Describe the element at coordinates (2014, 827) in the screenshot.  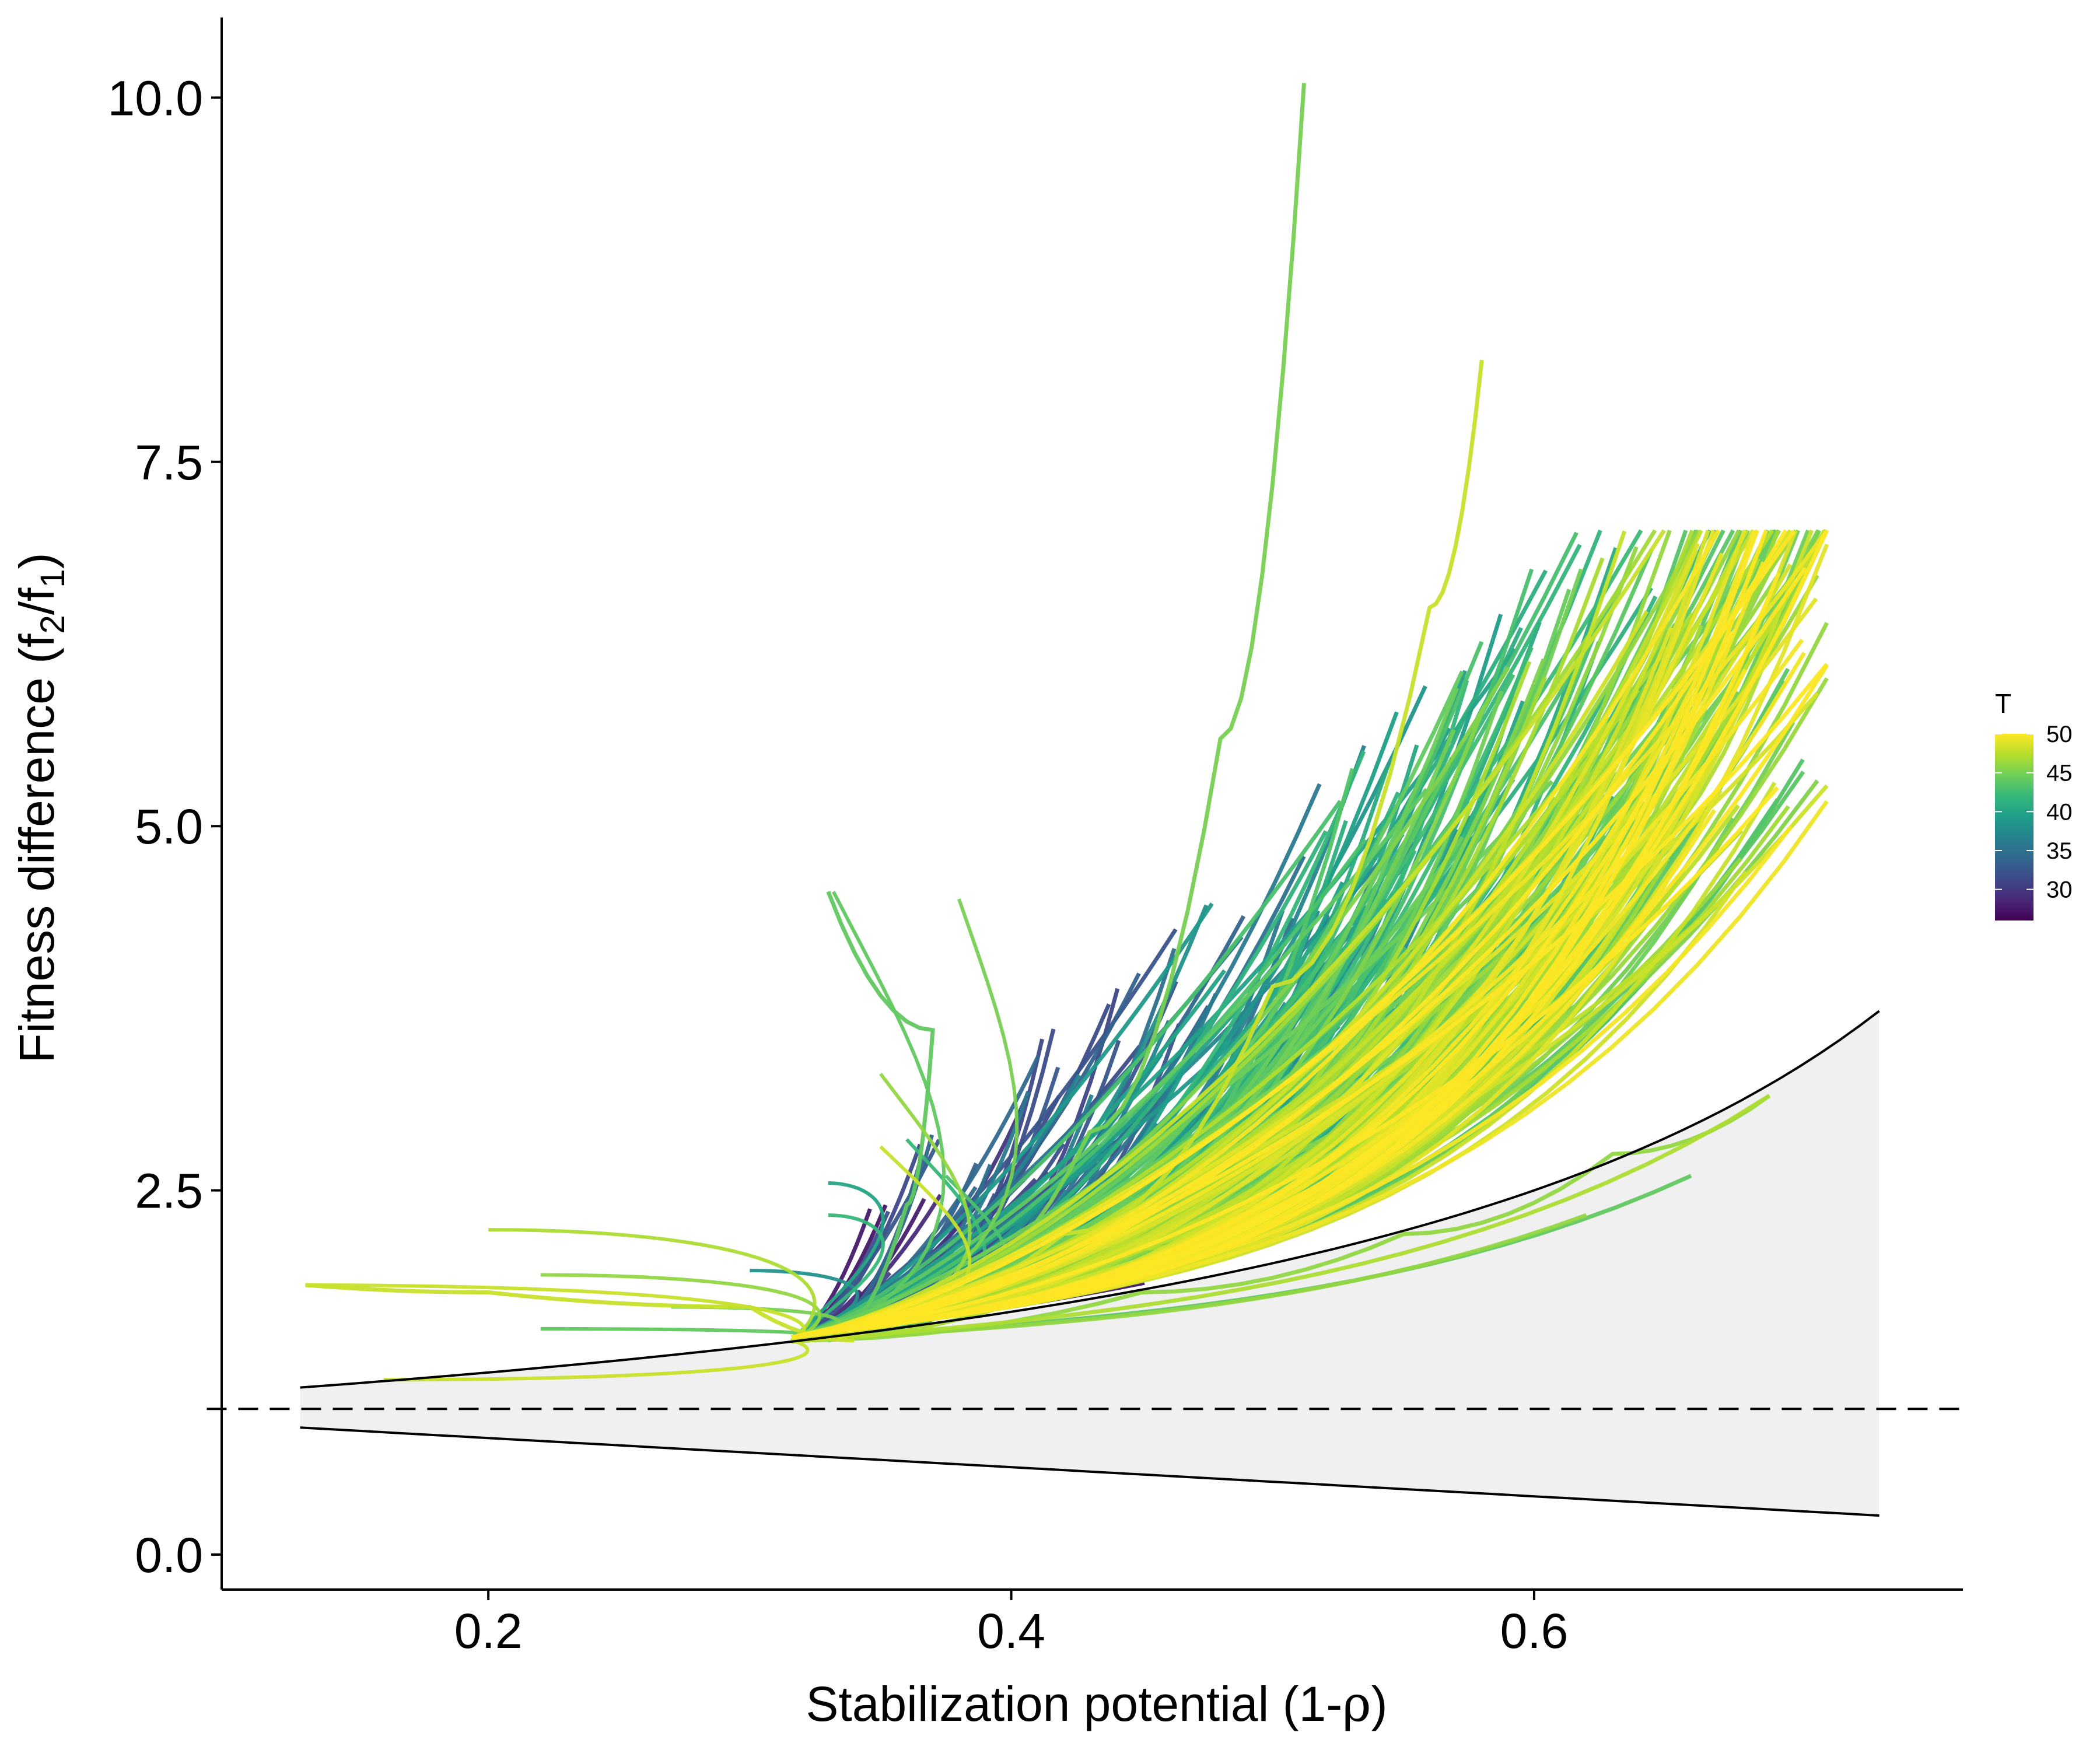
I see `legend-colorbar` at that location.